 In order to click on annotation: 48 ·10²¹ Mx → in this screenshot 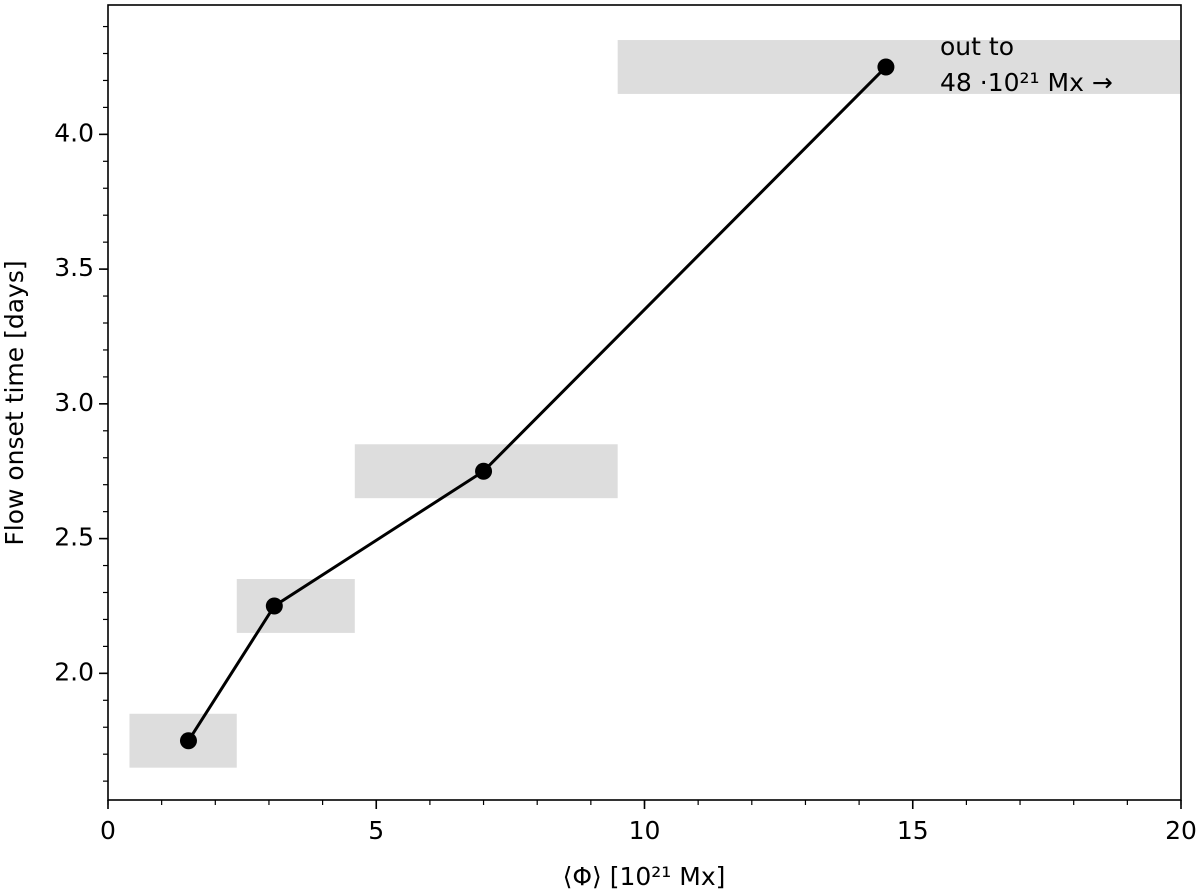, I will do `click(1026, 82)`.